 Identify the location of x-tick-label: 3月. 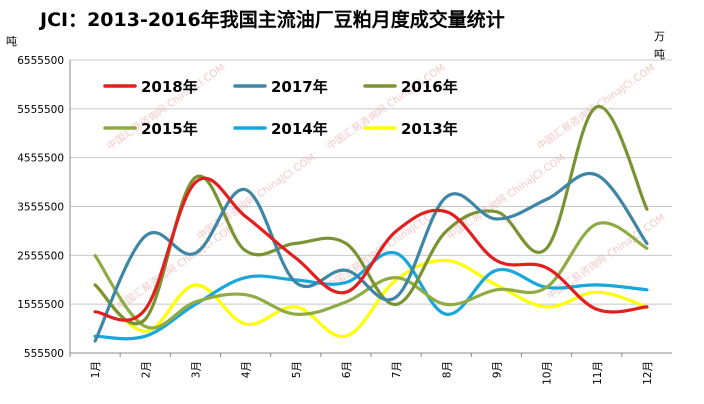
(196, 369).